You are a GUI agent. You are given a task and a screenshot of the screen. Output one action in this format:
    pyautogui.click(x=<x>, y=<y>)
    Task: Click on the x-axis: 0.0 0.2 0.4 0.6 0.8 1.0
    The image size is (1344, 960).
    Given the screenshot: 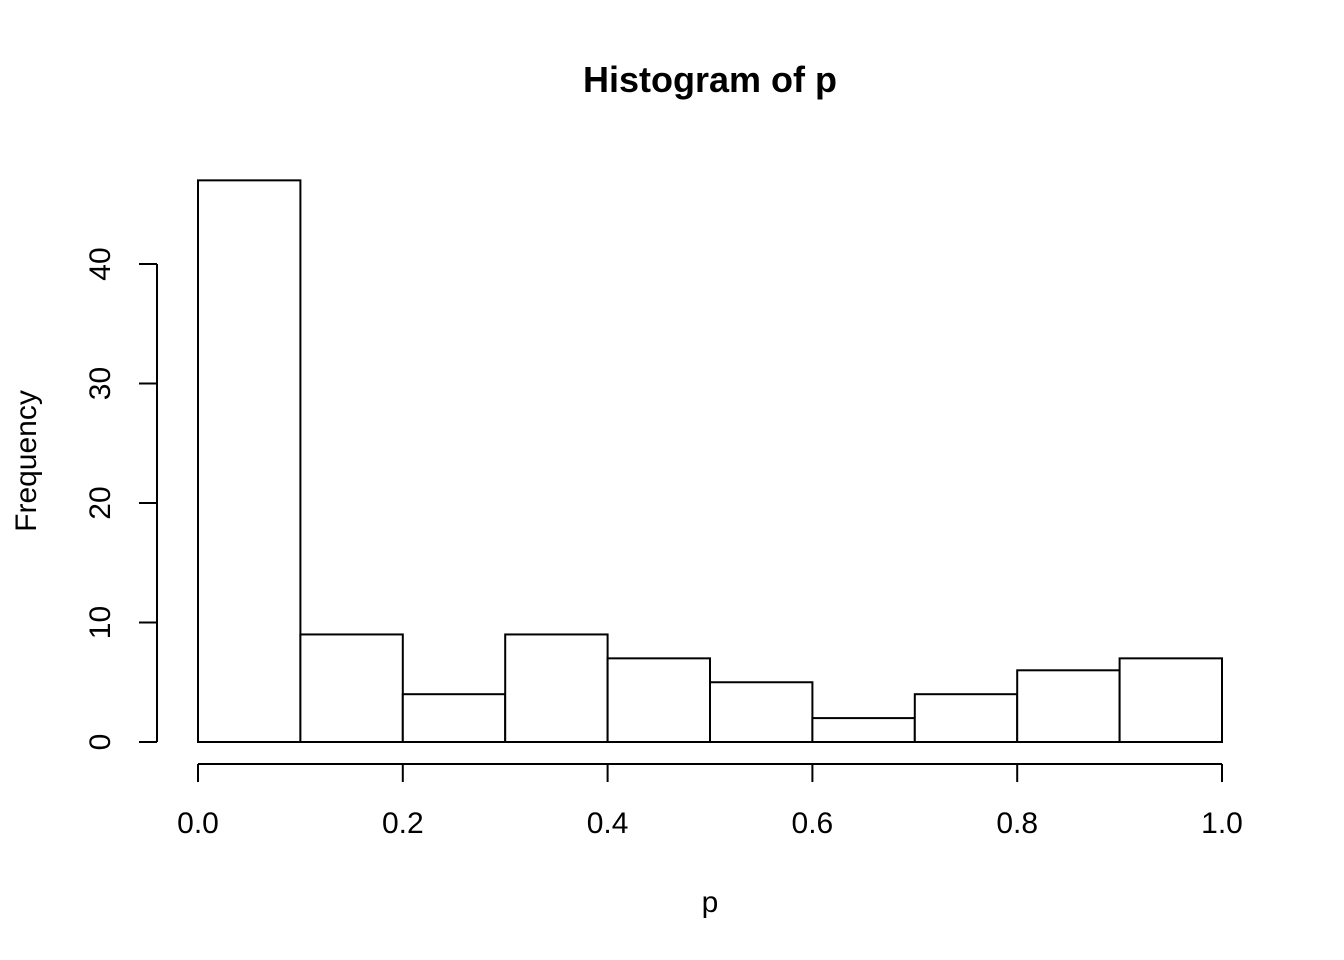 What is the action you would take?
    pyautogui.click(x=710, y=801)
    